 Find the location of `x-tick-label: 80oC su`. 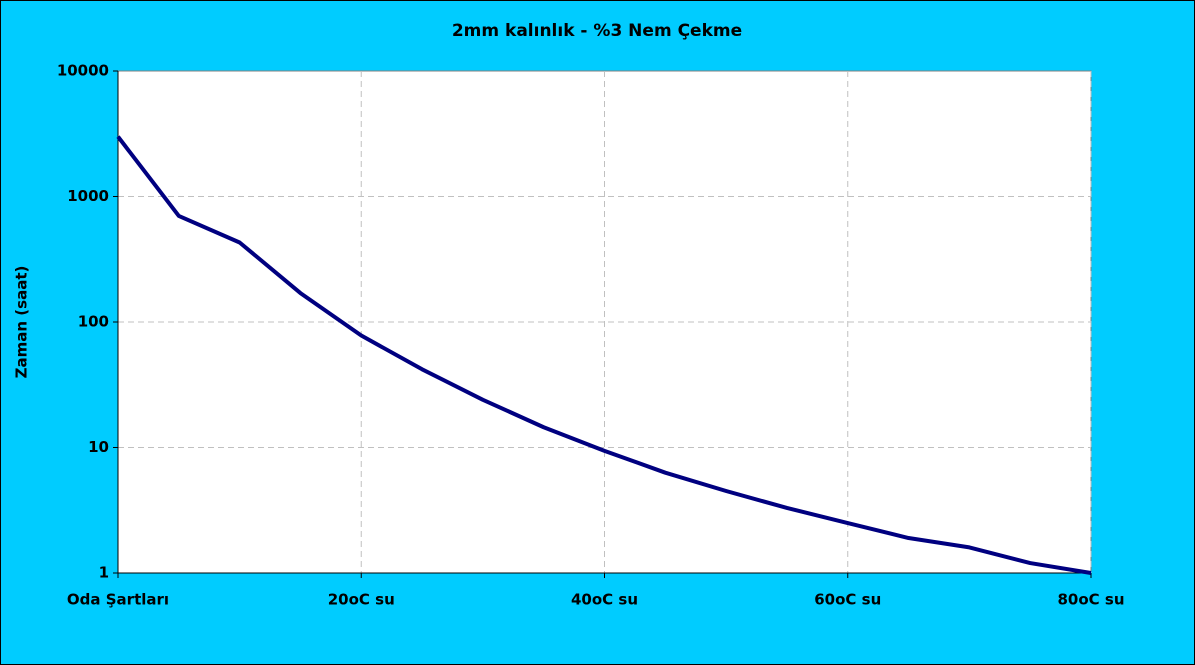

x-tick-label: 80oC su is located at coordinates (1090, 600).